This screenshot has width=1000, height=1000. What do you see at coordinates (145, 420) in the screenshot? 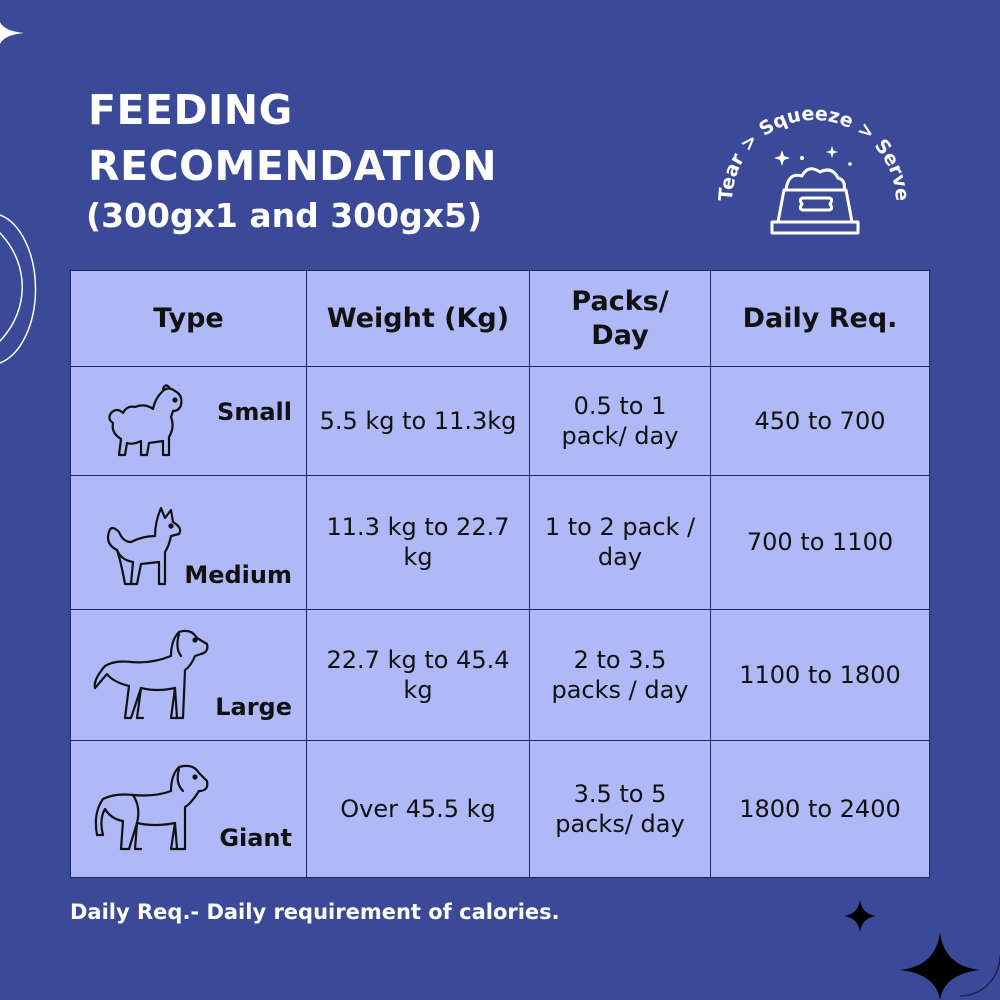
I see `small-dog-icon` at bounding box center [145, 420].